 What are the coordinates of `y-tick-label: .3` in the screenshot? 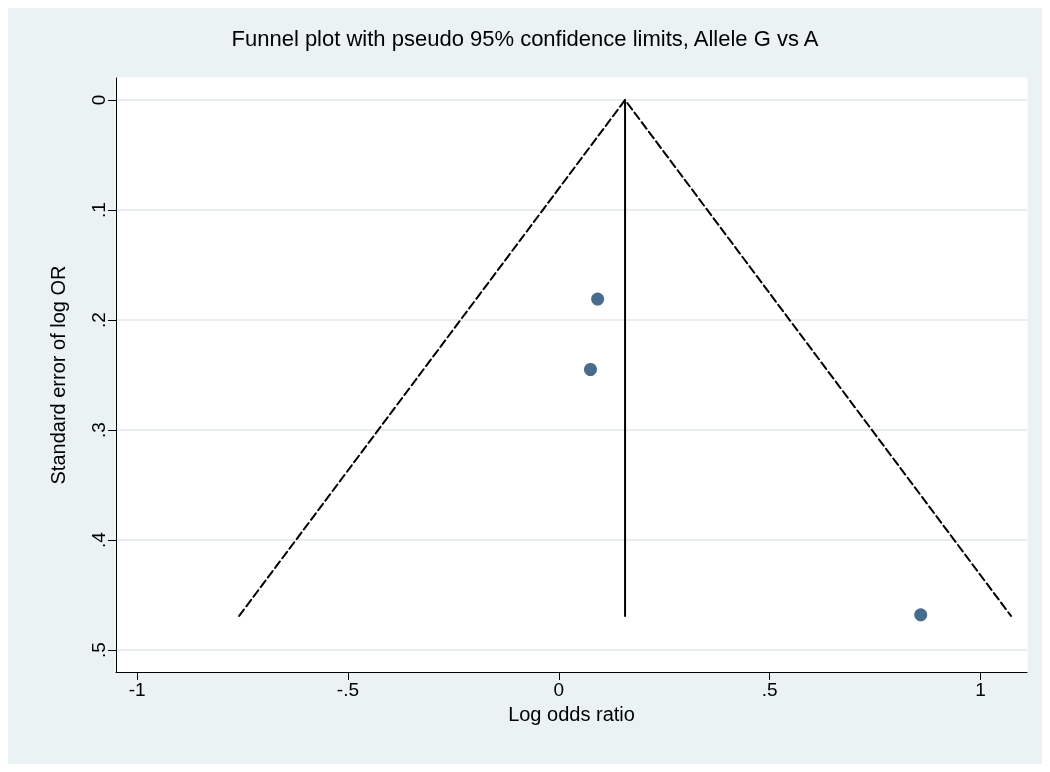 It's located at (98, 430).